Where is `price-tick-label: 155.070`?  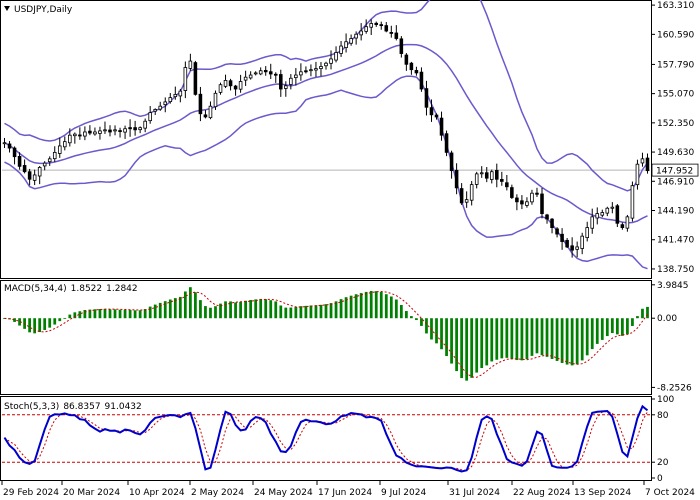
price-tick-label: 155.070 is located at coordinates (675, 95).